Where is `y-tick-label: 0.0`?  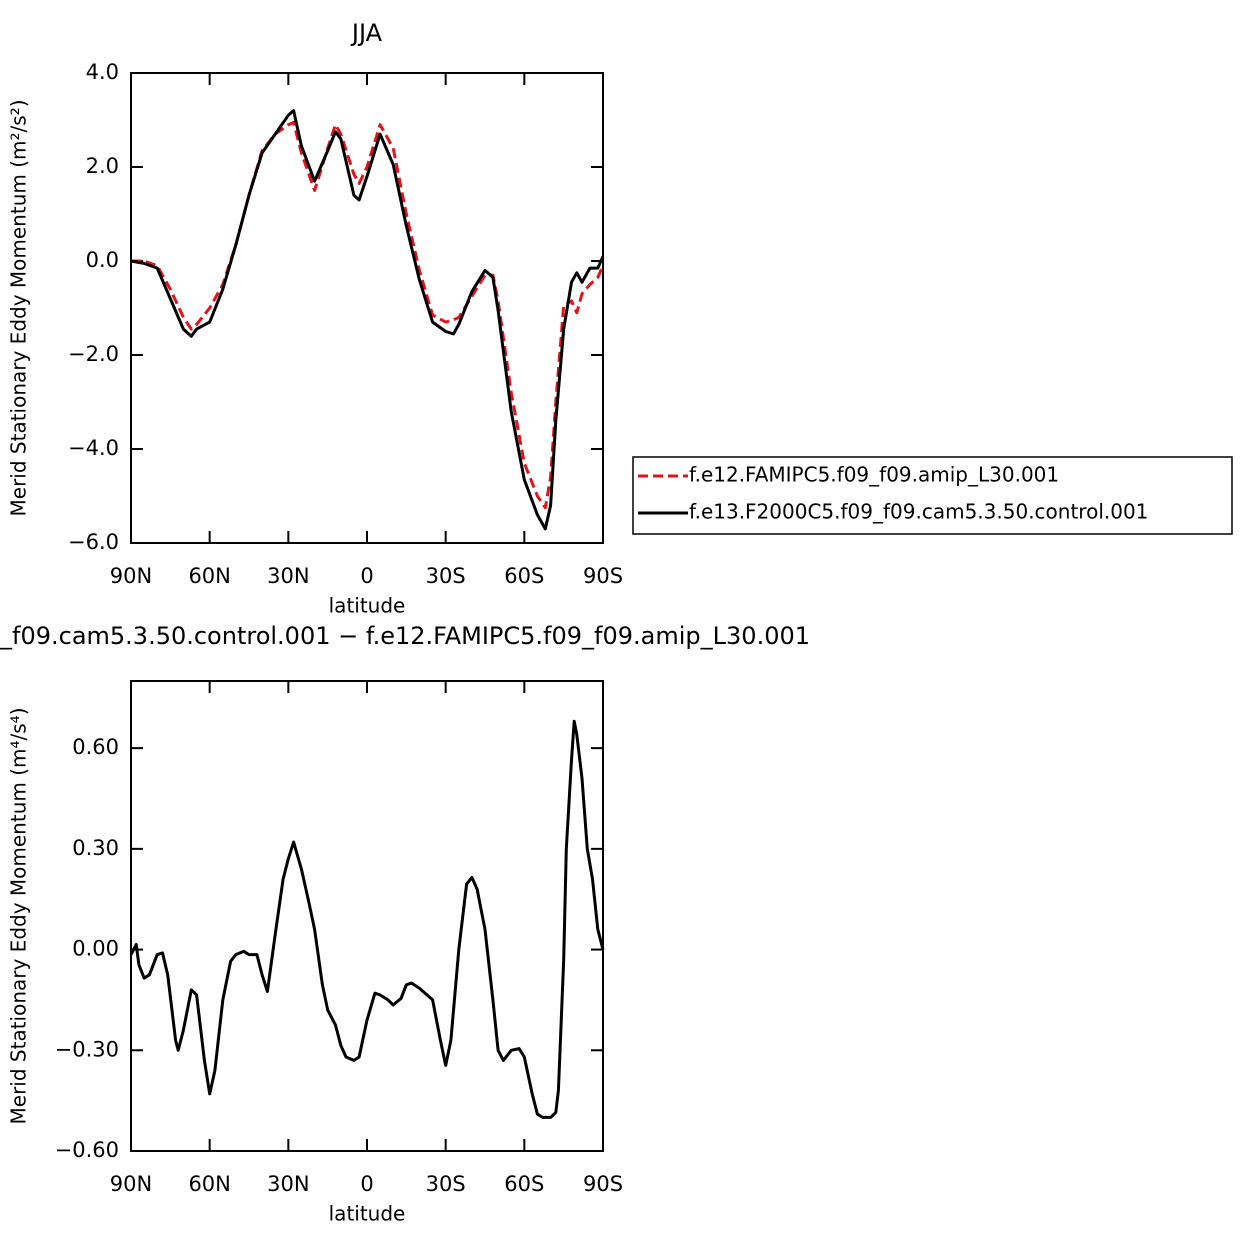 y-tick-label: 0.0 is located at coordinates (102, 260).